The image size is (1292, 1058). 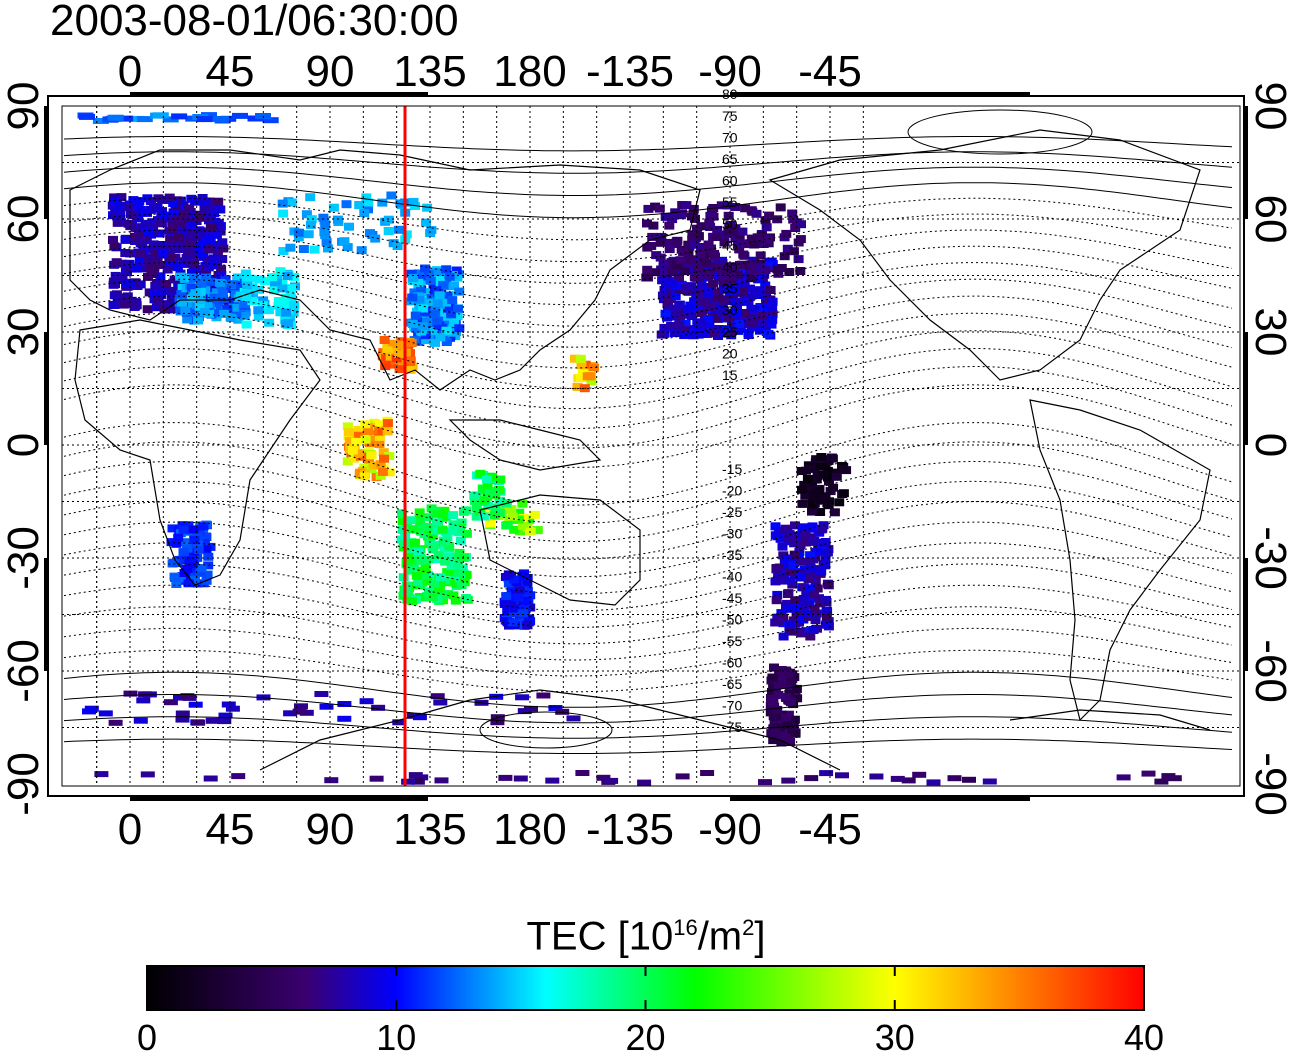 What do you see at coordinates (1269, 558) in the screenshot?
I see `lat-tick-label-right: -30` at bounding box center [1269, 558].